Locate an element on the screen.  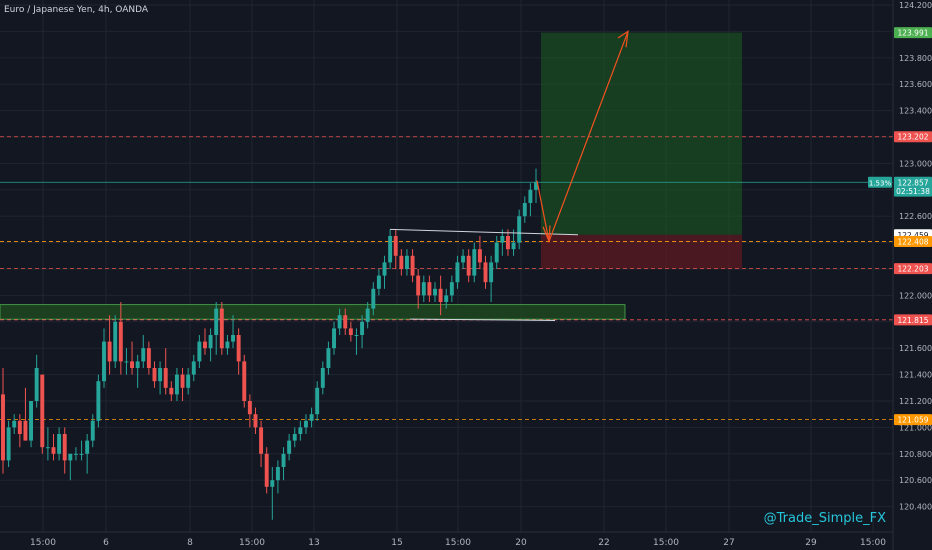
price-label-text: 02:51:38 is located at coordinates (913, 191).